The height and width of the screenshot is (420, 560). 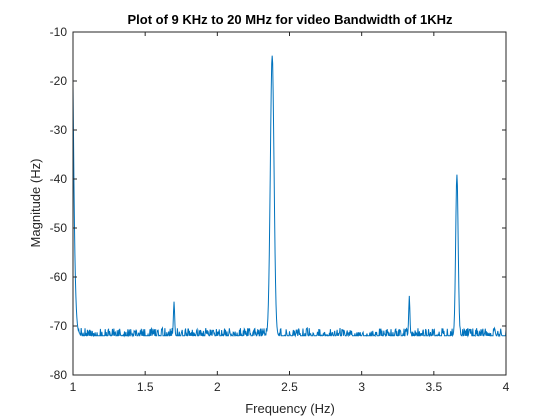 What do you see at coordinates (73, 387) in the screenshot?
I see `x-tick-label: 1` at bounding box center [73, 387].